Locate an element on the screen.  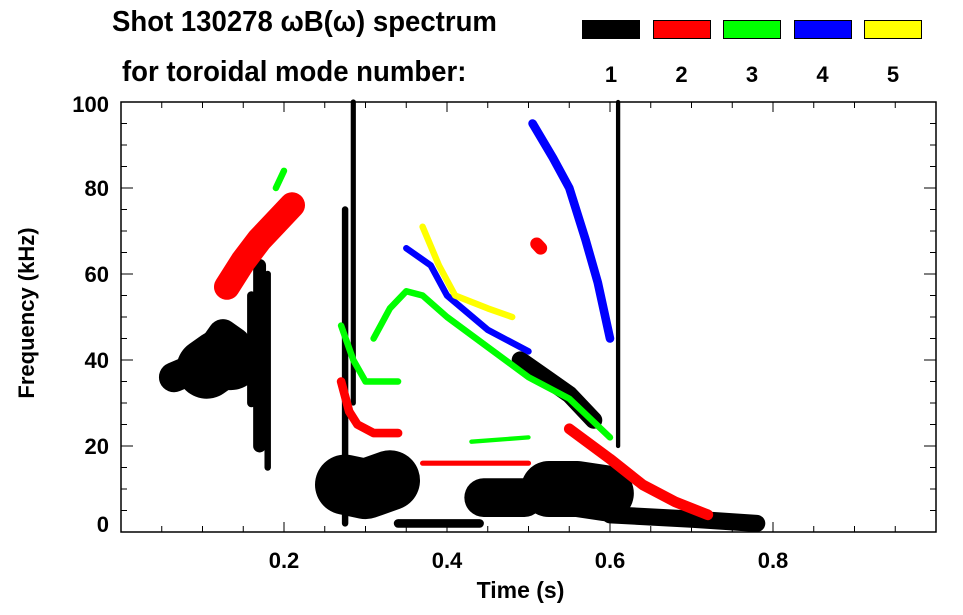
x-tick-label: 0.6 is located at coordinates (610, 560).